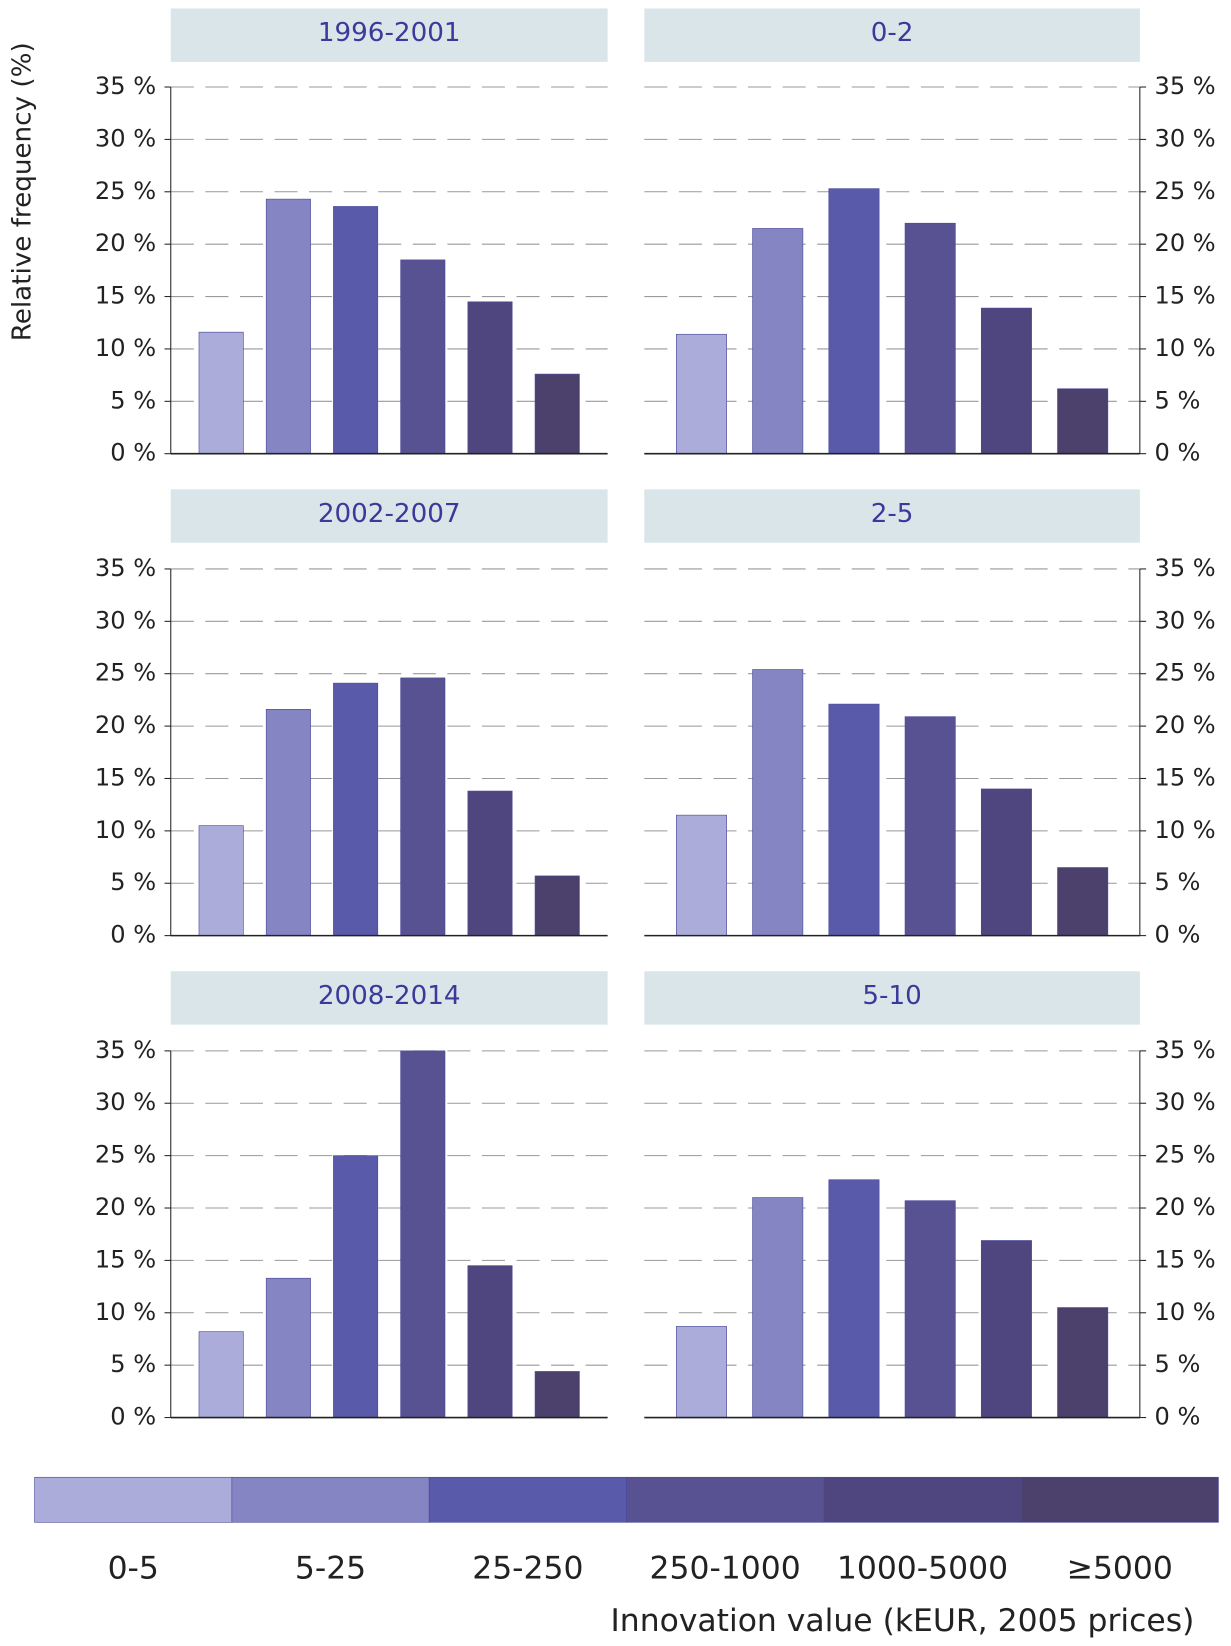 The width and height of the screenshot is (1231, 1646). Describe the element at coordinates (23, 191) in the screenshot. I see `y-axis-label: Relative frequency (%)` at that location.